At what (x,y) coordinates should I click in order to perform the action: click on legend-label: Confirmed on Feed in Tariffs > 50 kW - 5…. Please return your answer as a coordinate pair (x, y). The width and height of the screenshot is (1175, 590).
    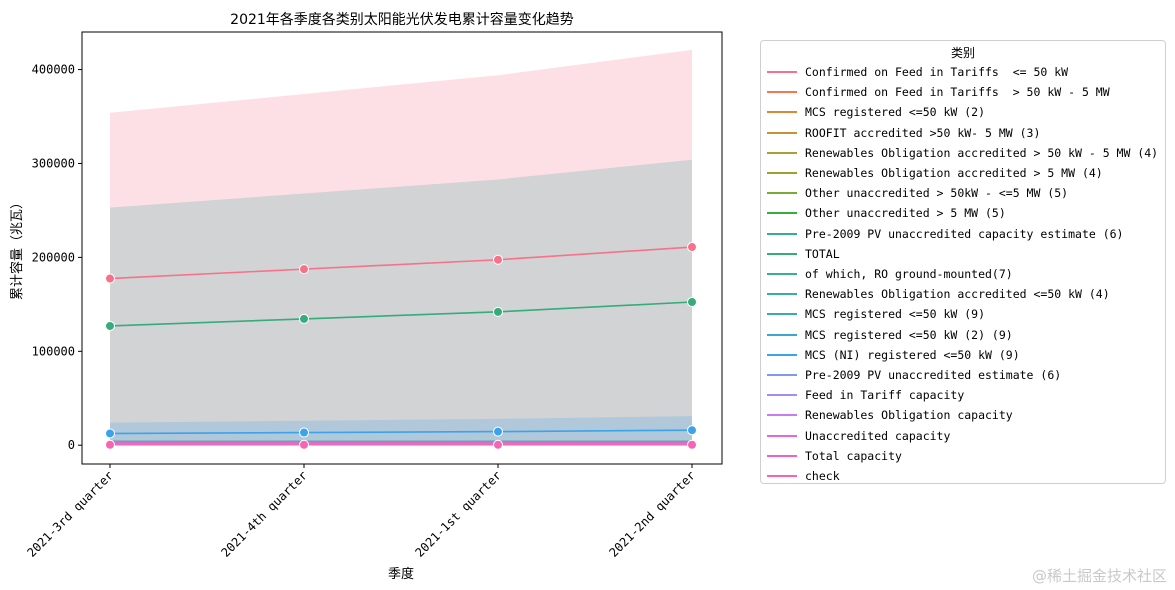
    Looking at the image, I should click on (957, 92).